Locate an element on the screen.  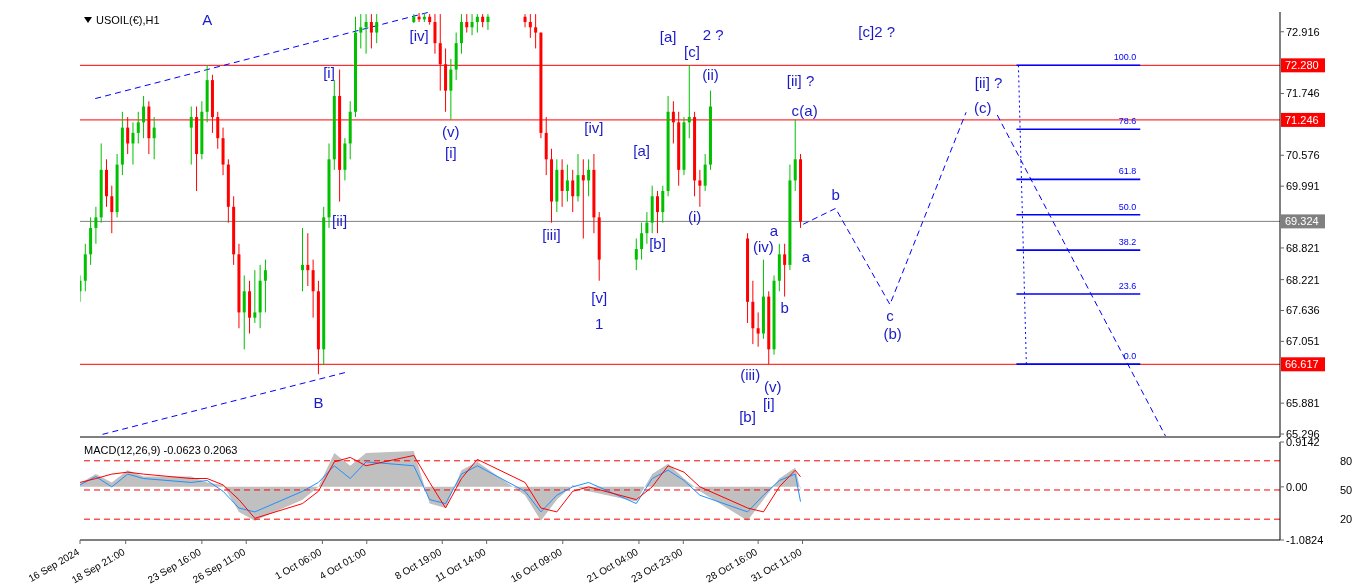
y-tick-label: 72.916 is located at coordinates (1303, 31).